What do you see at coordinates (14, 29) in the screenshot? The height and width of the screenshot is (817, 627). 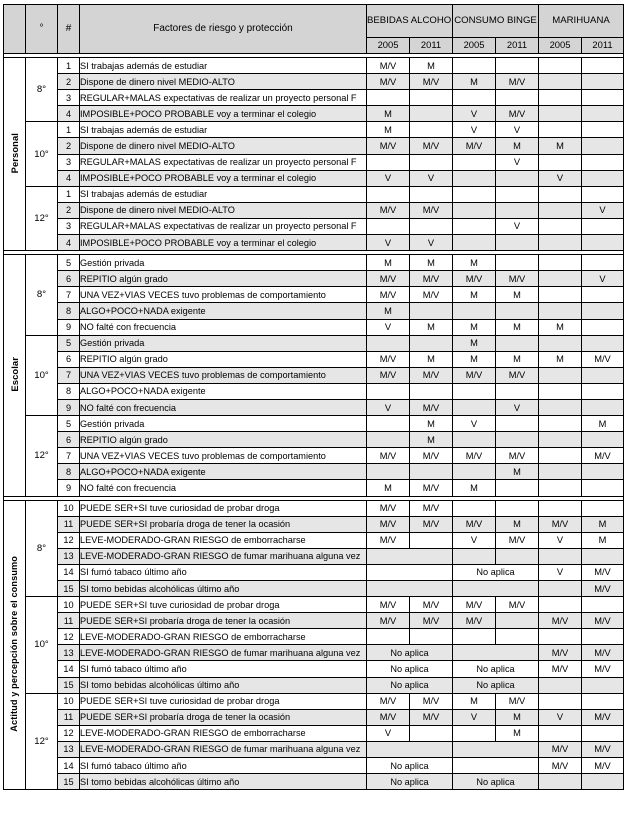 I see `header-corner-blank` at bounding box center [14, 29].